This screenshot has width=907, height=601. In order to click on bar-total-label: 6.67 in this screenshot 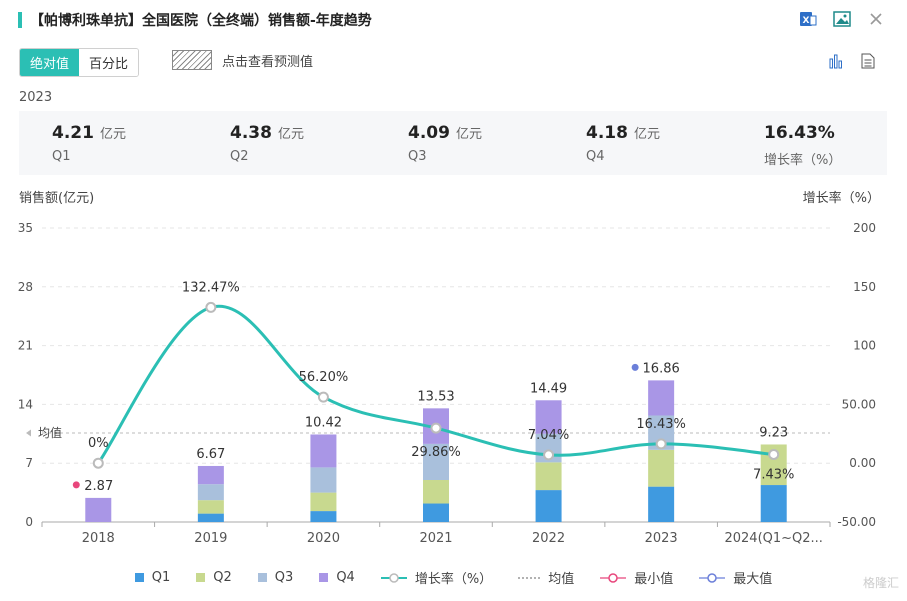, I will do `click(210, 454)`.